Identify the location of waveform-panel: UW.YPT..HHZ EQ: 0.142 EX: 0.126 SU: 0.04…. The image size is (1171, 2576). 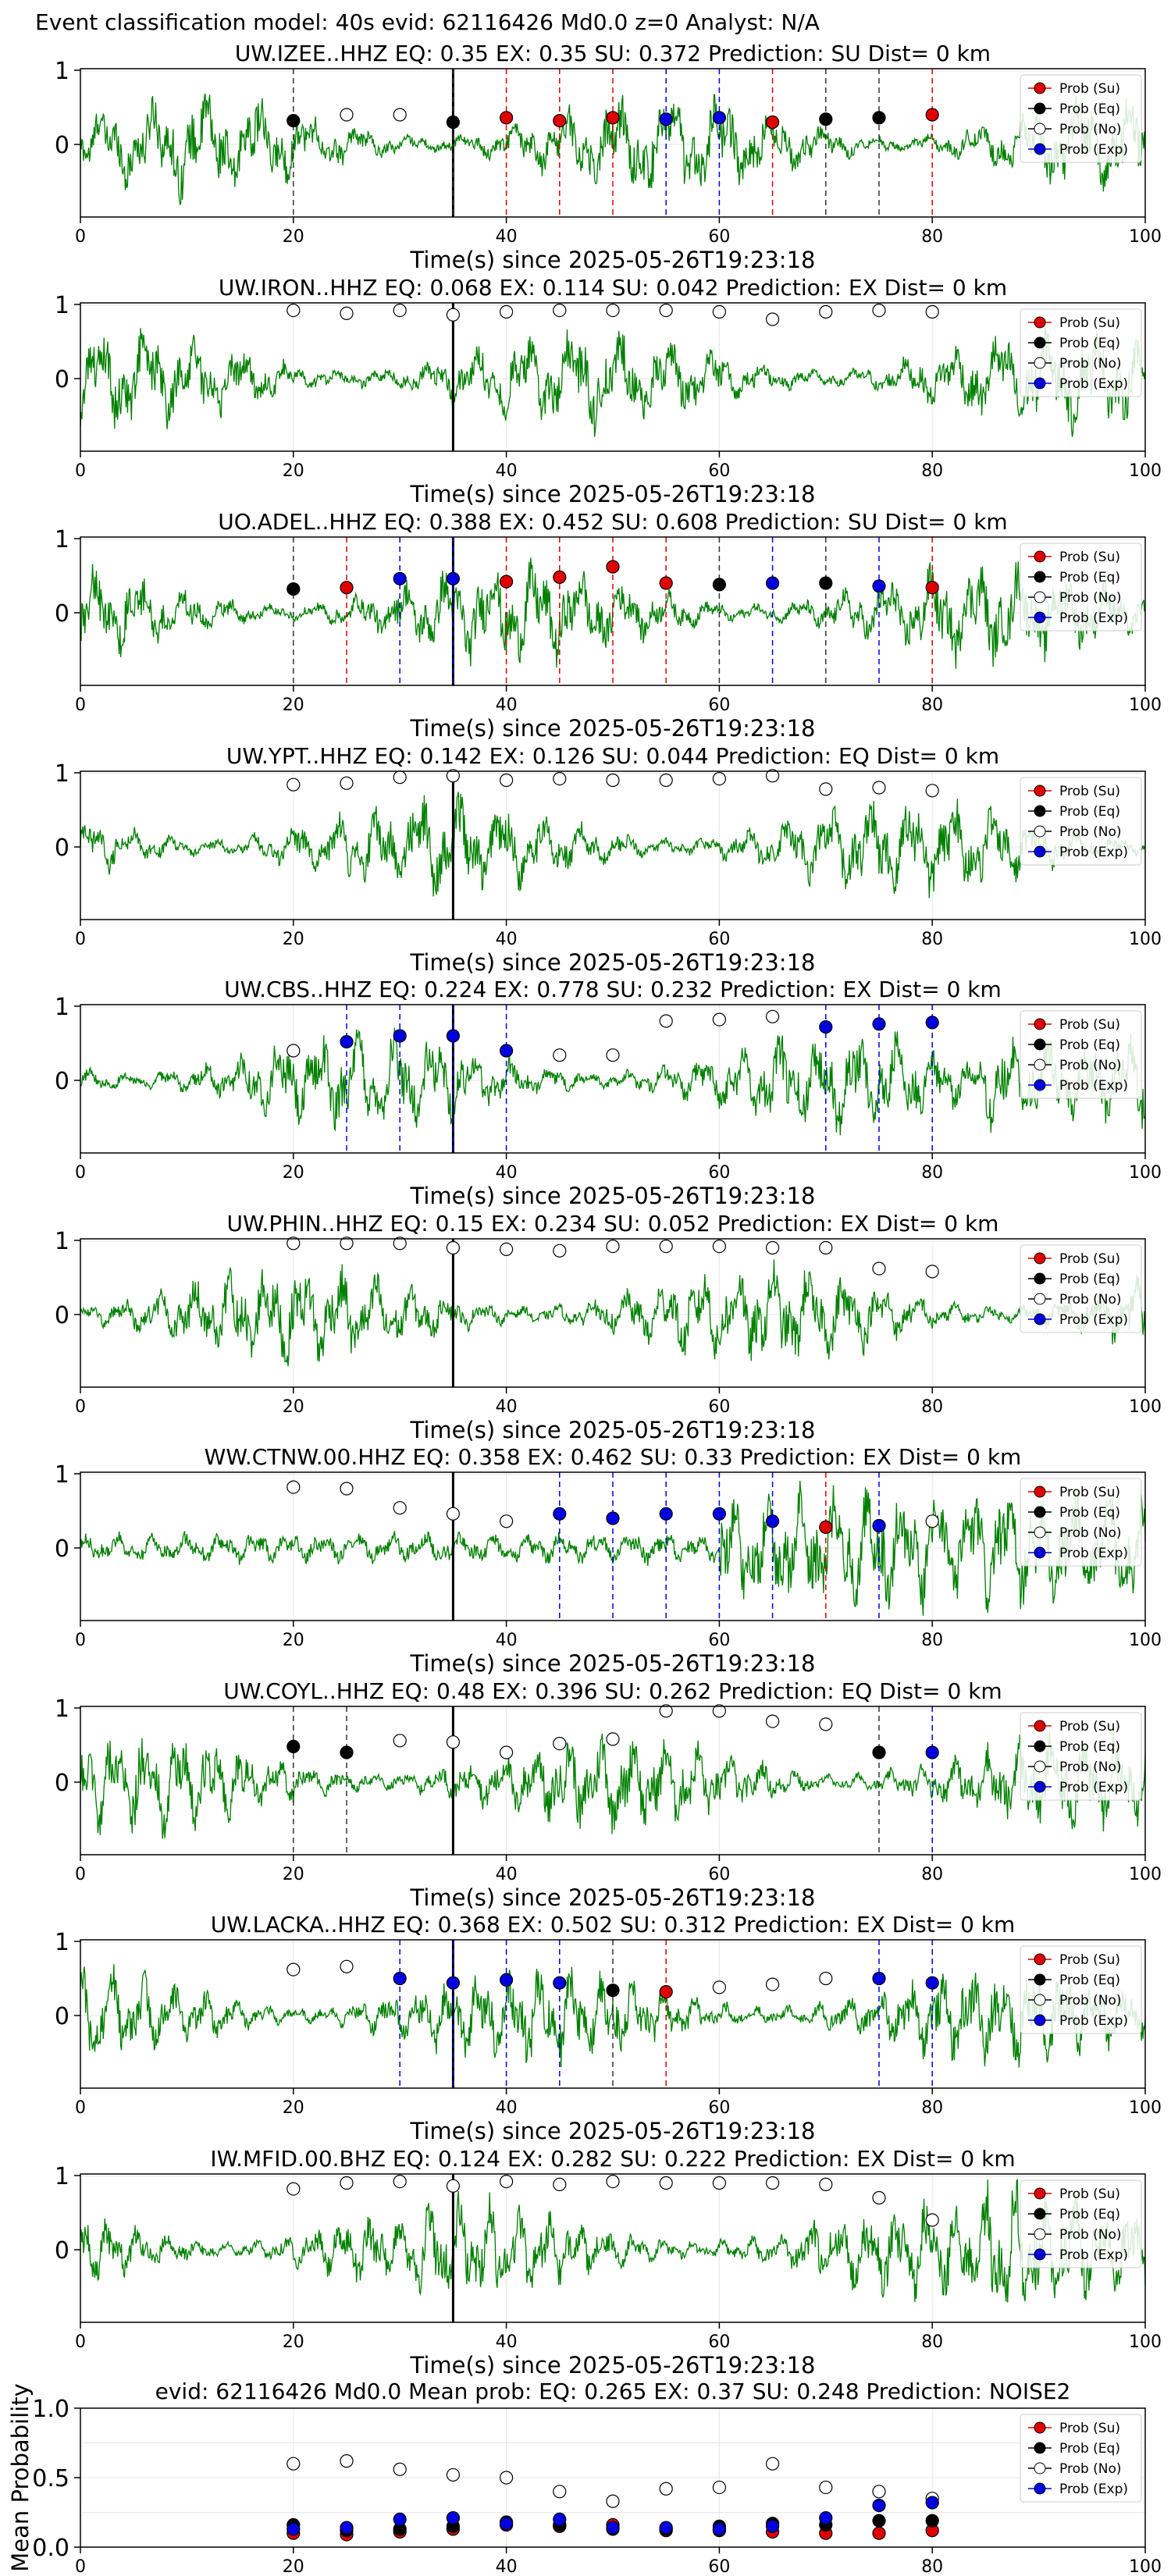
(608, 859).